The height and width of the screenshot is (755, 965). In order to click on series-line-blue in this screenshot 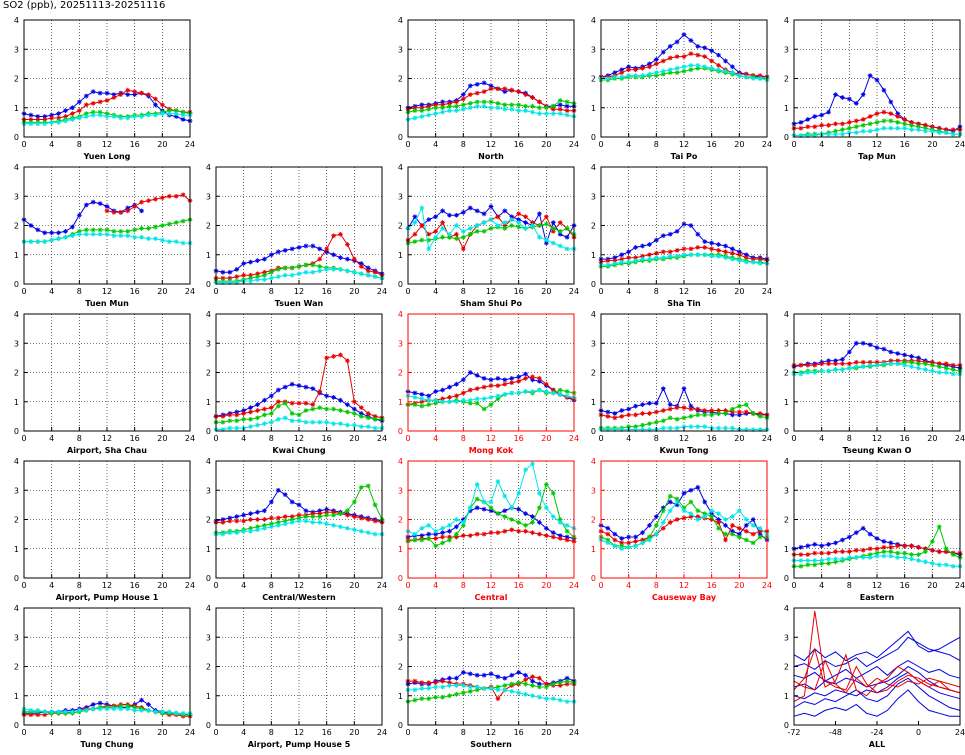, I will do `click(82, 217)`.